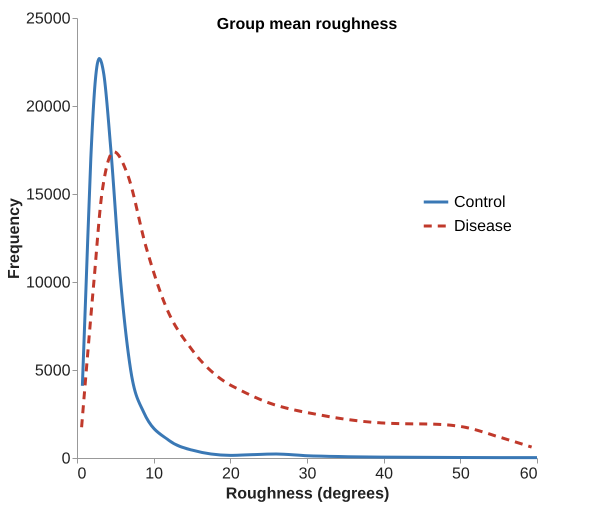  Describe the element at coordinates (483, 226) in the screenshot. I see `legend-label: Disease` at that location.